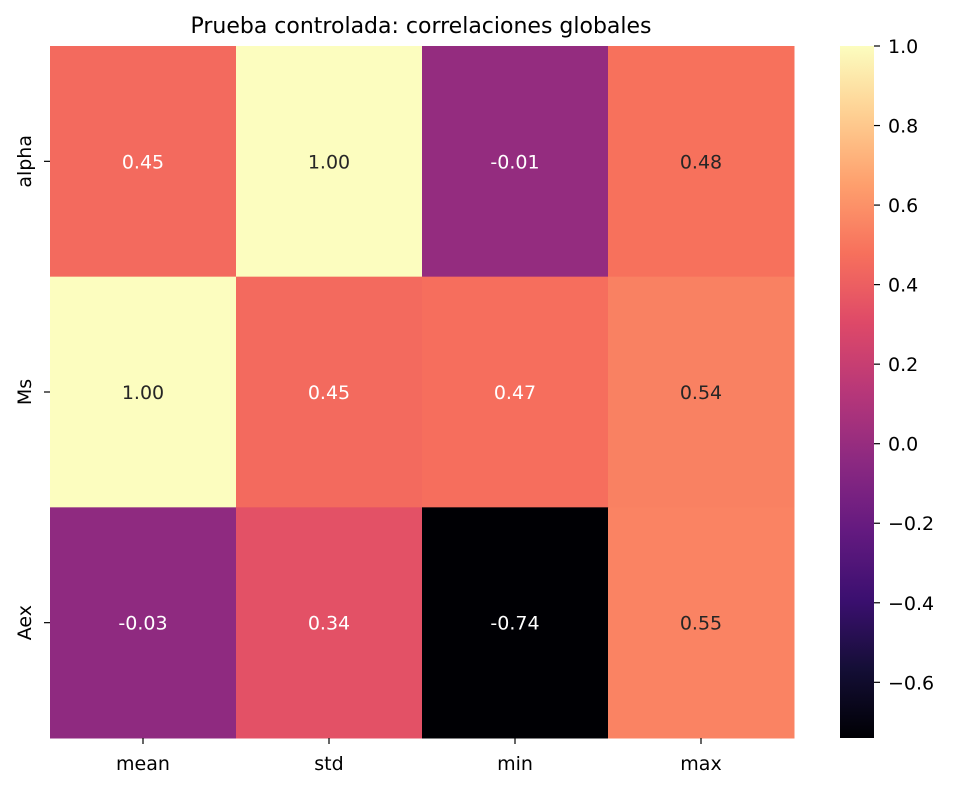 The height and width of the screenshot is (789, 955). What do you see at coordinates (143, 764) in the screenshot?
I see `x-tick-label: mean` at bounding box center [143, 764].